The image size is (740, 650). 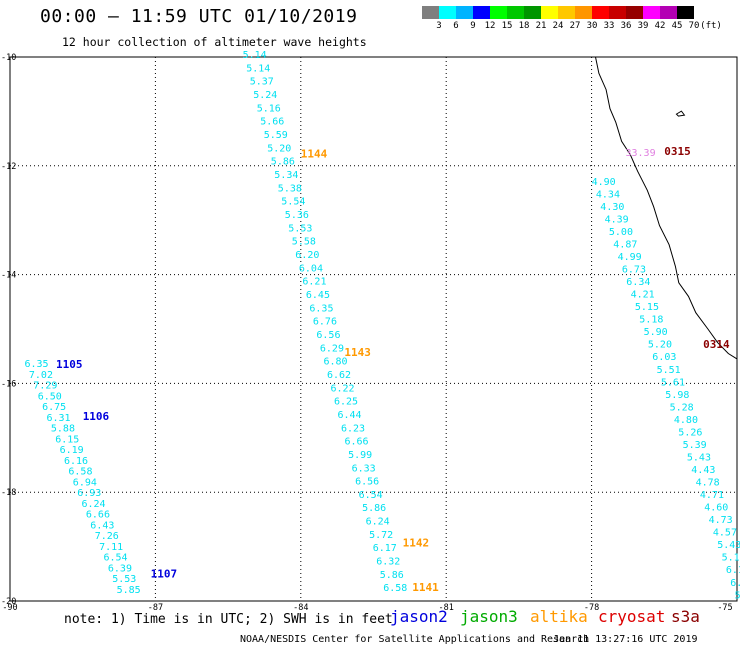 What do you see at coordinates (686, 420) in the screenshot?
I see `wave-height-value: 4.80` at bounding box center [686, 420].